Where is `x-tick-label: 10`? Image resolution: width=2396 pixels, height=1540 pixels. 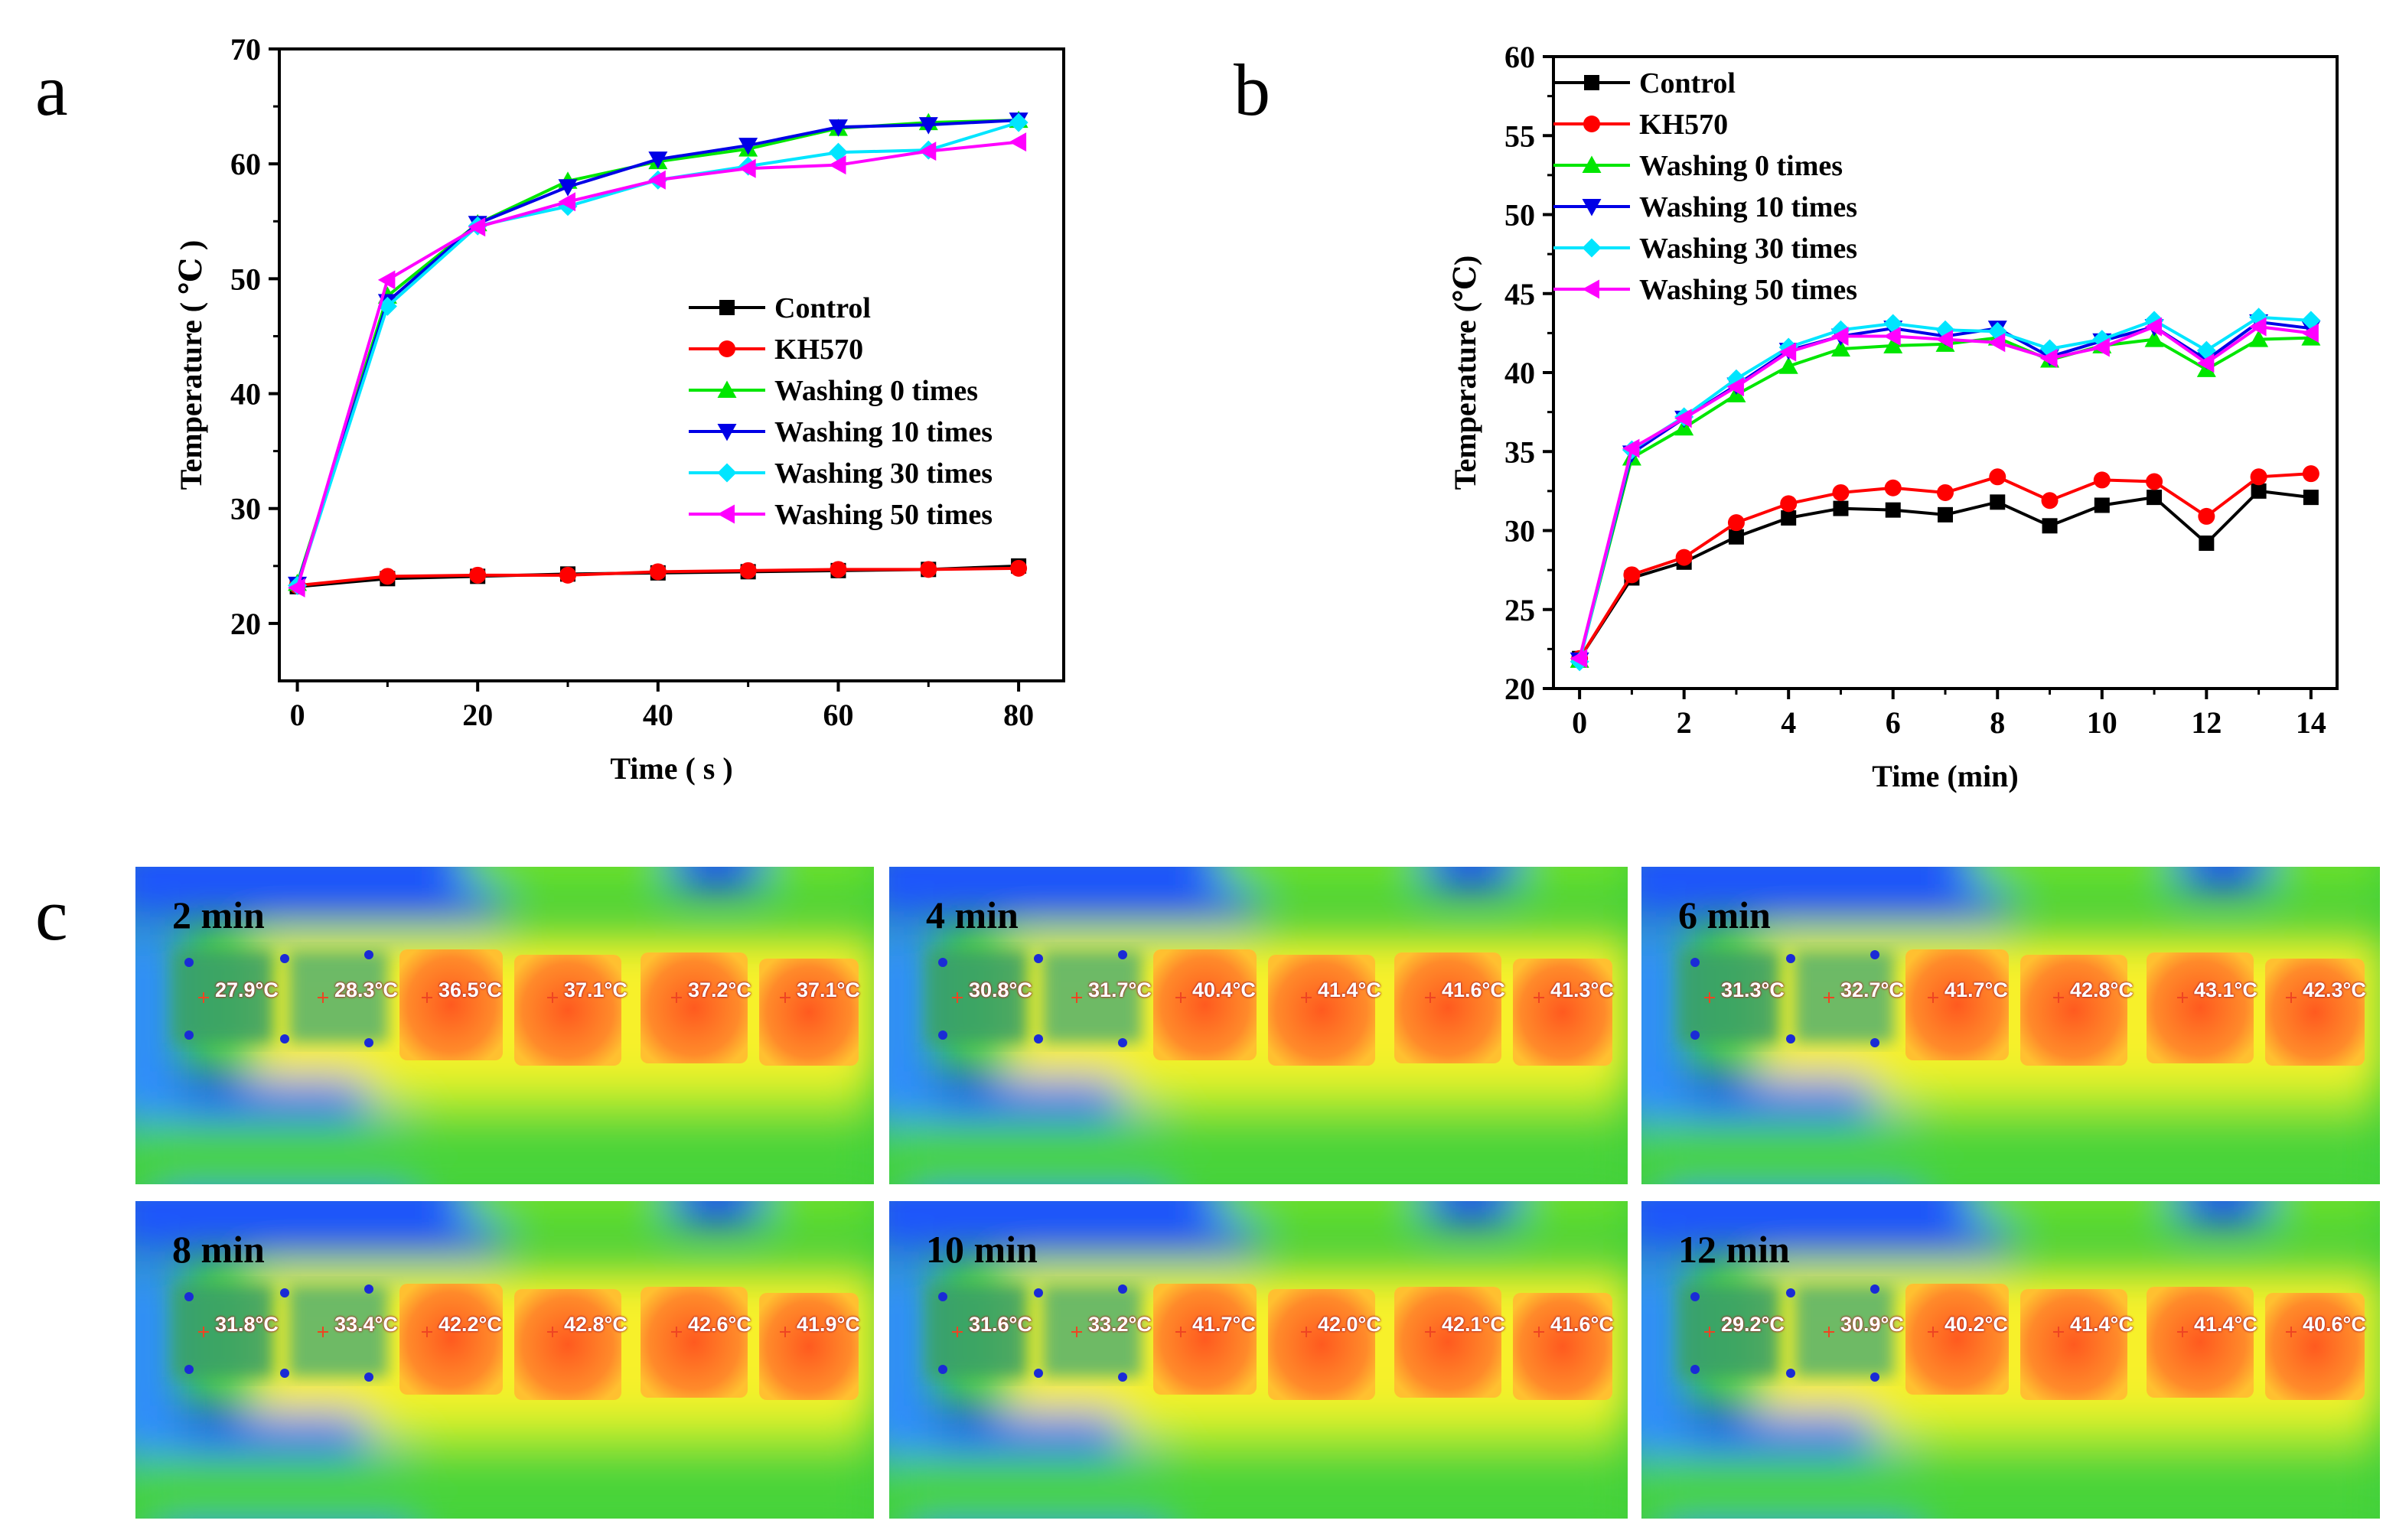 x-tick-label: 10 is located at coordinates (2102, 722).